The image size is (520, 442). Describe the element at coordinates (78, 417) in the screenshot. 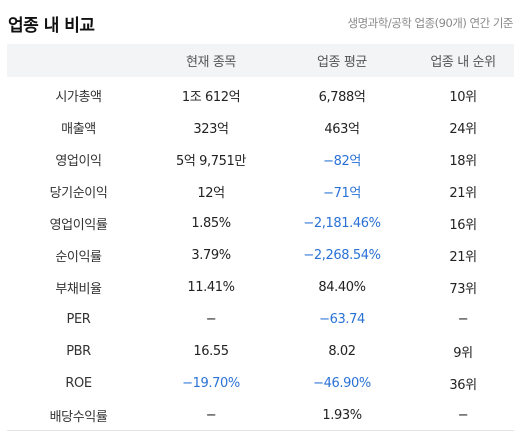

I see `metric-label: 배당수익률` at that location.